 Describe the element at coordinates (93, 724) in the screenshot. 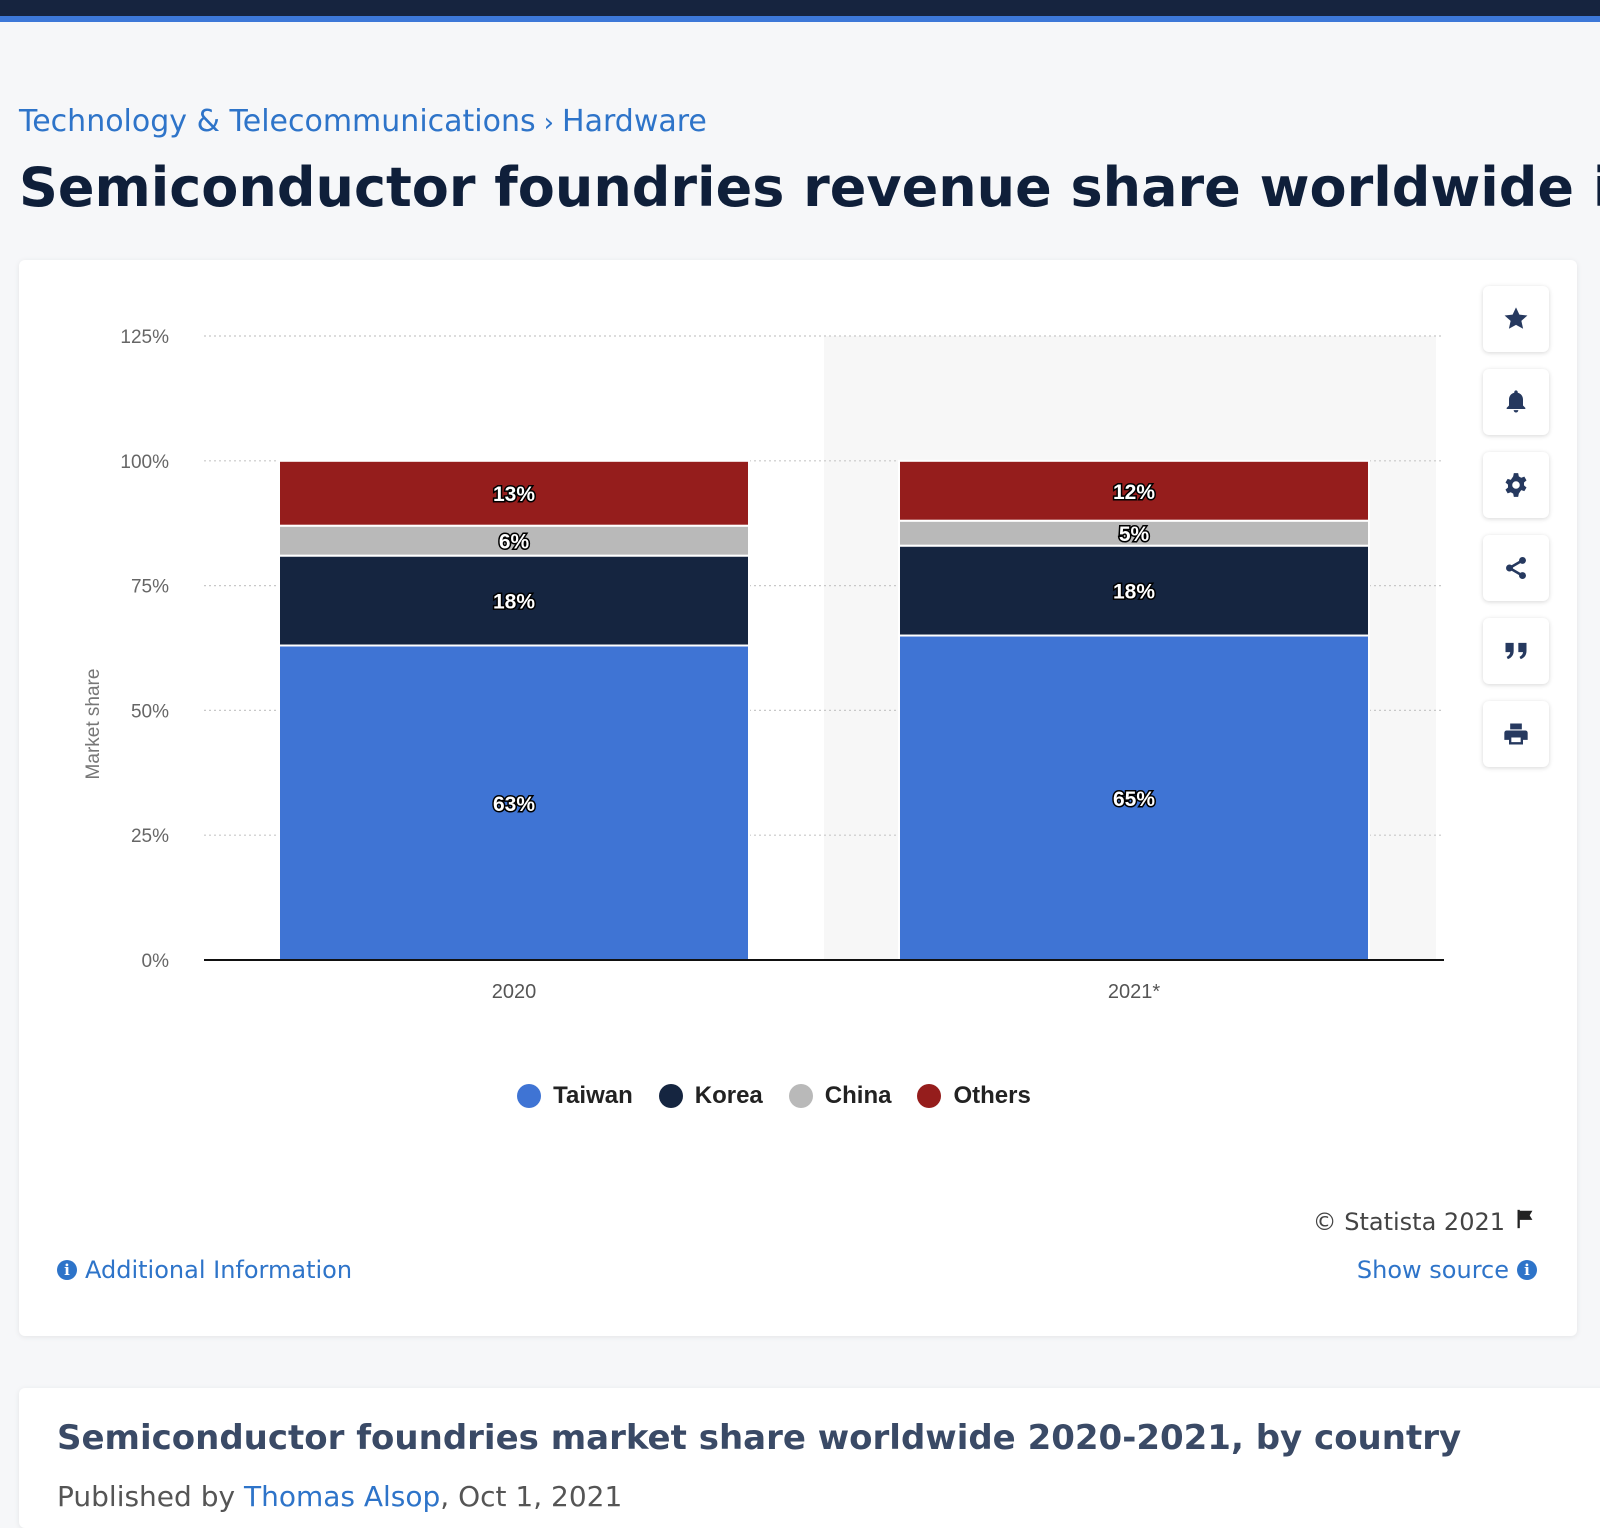

I see `y-axis-title: Market share` at that location.